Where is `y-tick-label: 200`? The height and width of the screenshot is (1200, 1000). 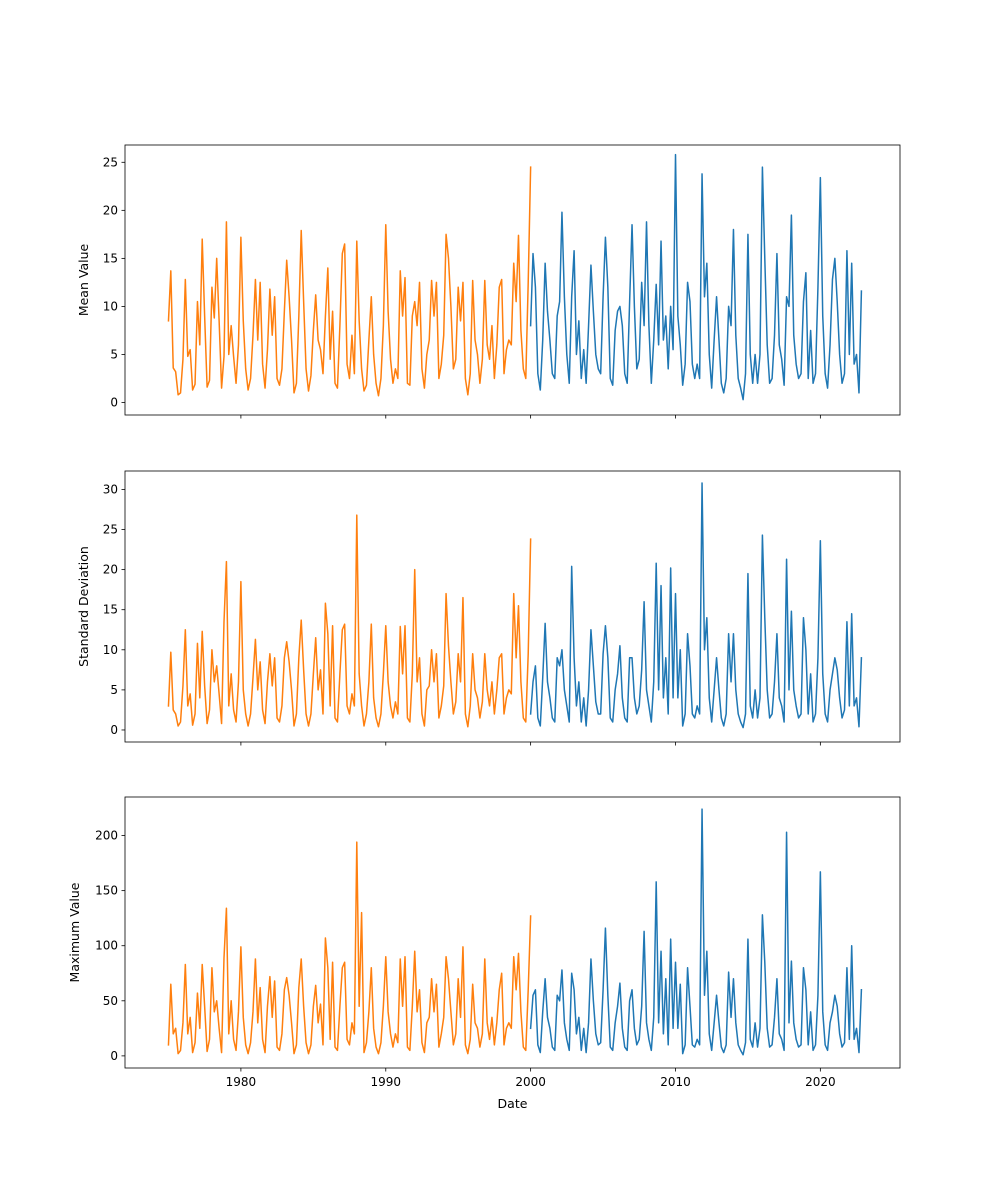
y-tick-label: 200 is located at coordinates (106, 836).